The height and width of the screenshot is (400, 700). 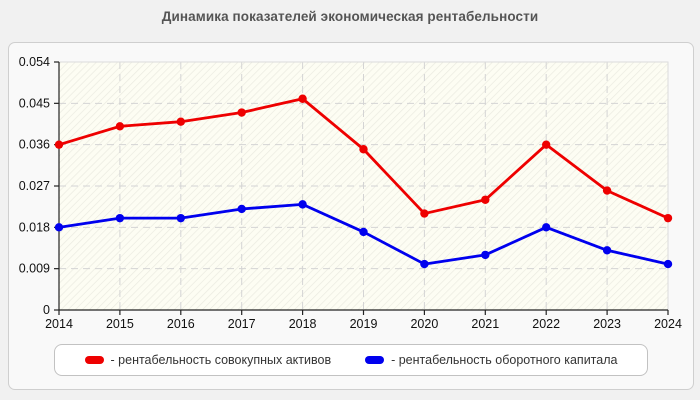 What do you see at coordinates (34, 227) in the screenshot?
I see `y-tick-label: 0.018` at bounding box center [34, 227].